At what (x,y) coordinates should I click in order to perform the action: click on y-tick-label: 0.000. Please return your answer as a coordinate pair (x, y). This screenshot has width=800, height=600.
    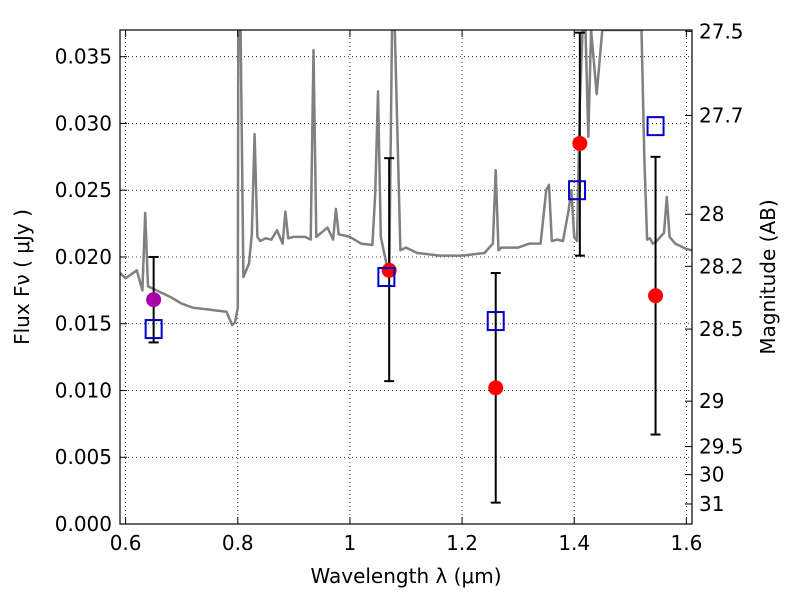
    Looking at the image, I should click on (83, 524).